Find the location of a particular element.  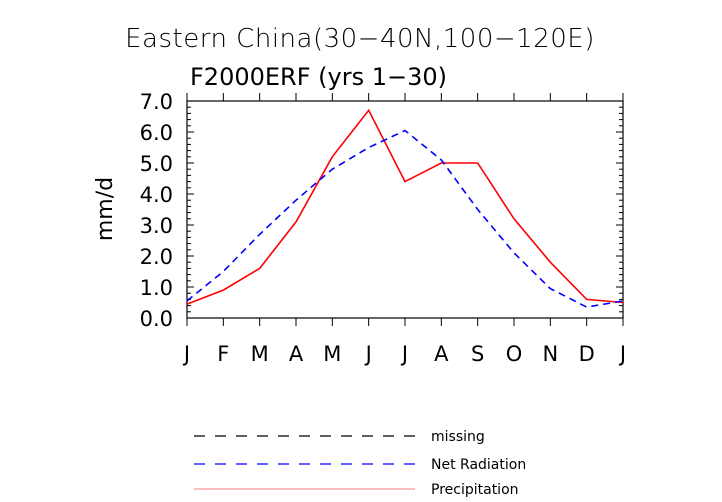

y-tick-label: 5.0 is located at coordinates (156, 164).